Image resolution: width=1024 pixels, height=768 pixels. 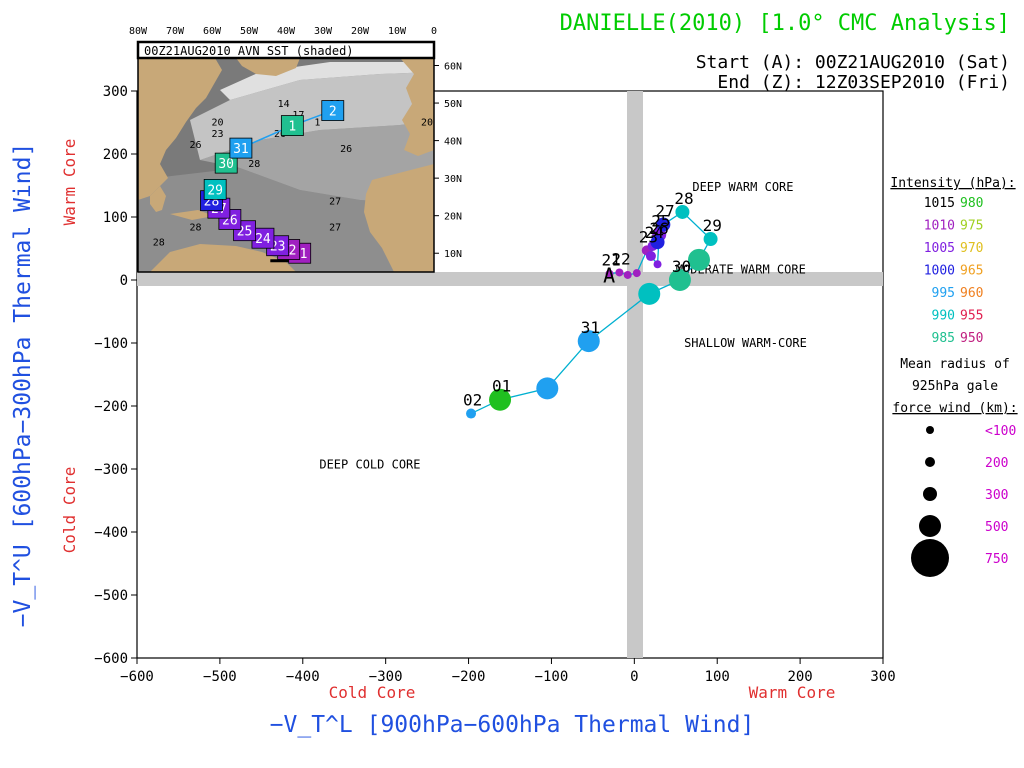 I want to click on start-time: Start (A): 00Z21AUG2010 (Sat), so click(x=853, y=62).